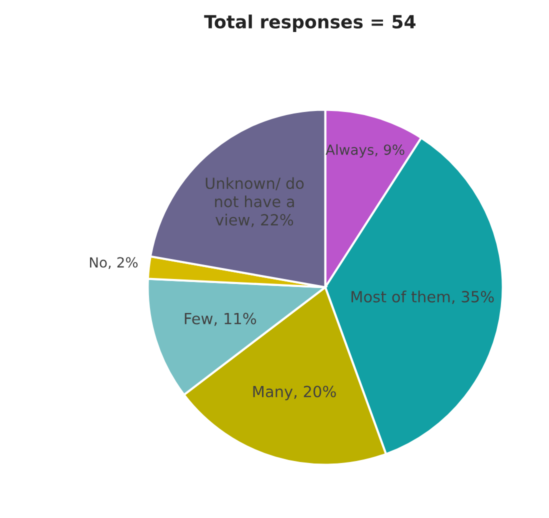 Image resolution: width=549 pixels, height=518 pixels. What do you see at coordinates (423, 297) in the screenshot?
I see `slice-label: Most of them, 35%` at bounding box center [423, 297].